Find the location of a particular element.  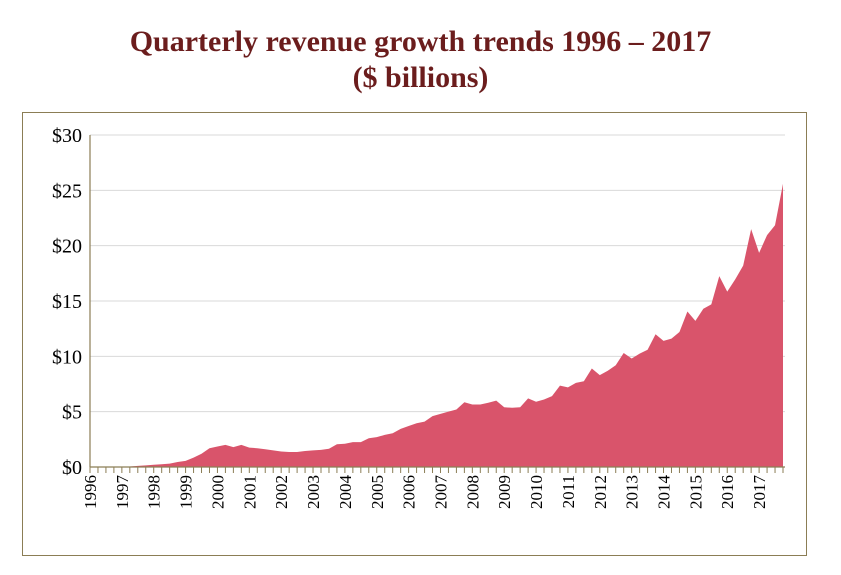

x-tick-label: 2004 is located at coordinates (345, 492).